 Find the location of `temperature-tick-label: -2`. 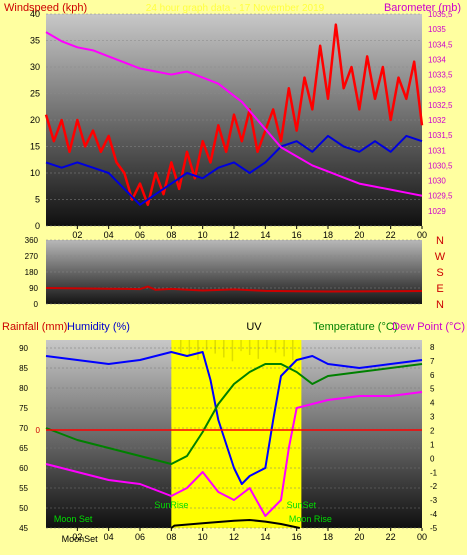

temperature-tick-label: -2 is located at coordinates (434, 486).